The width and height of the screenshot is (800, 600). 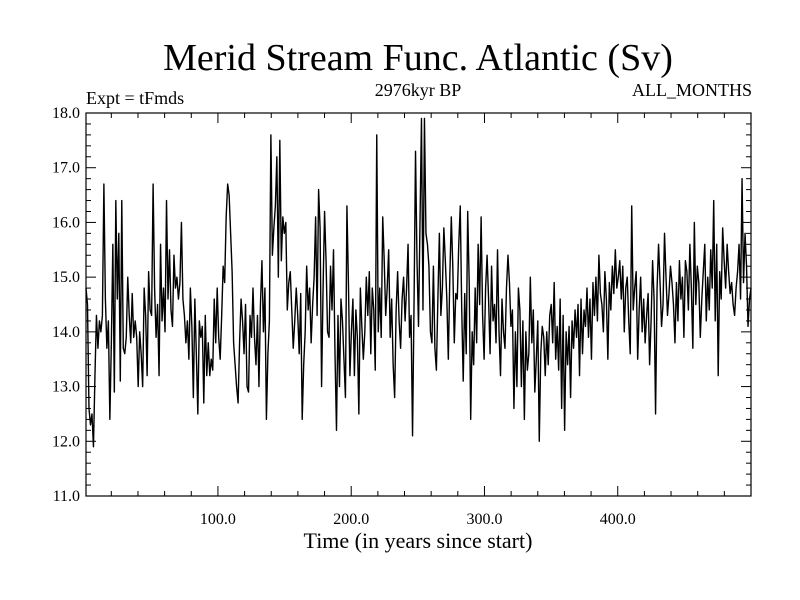 What do you see at coordinates (484, 519) in the screenshot?
I see `x-tick-label: 300.0` at bounding box center [484, 519].